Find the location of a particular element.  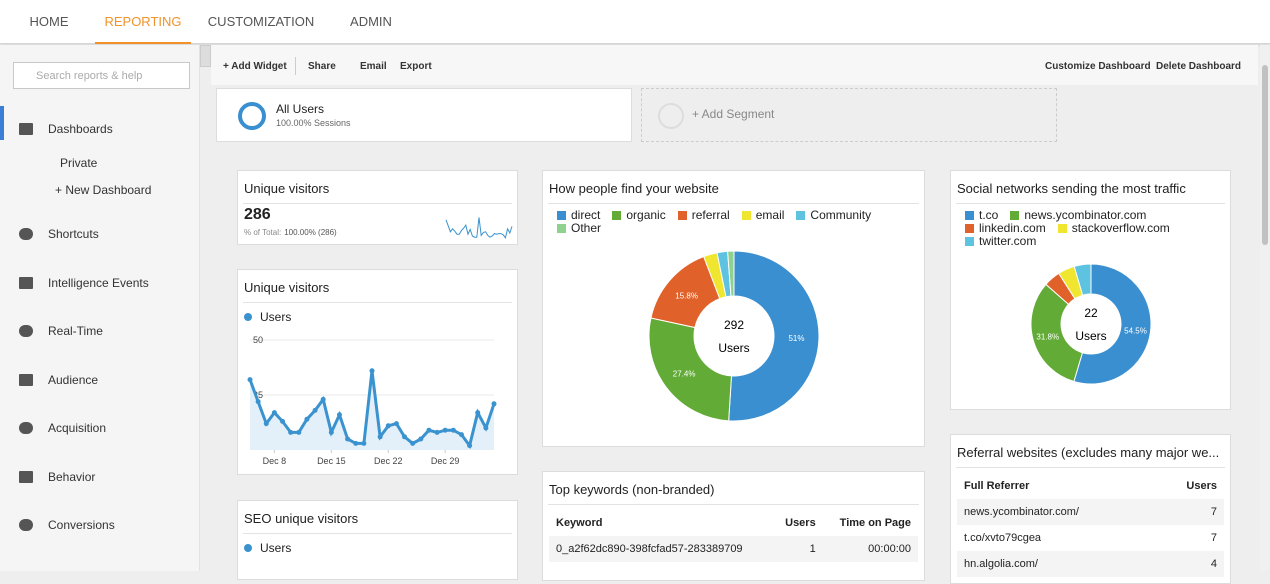

segment-all-users: All Users 100.00% Sessions is located at coordinates (424, 115).